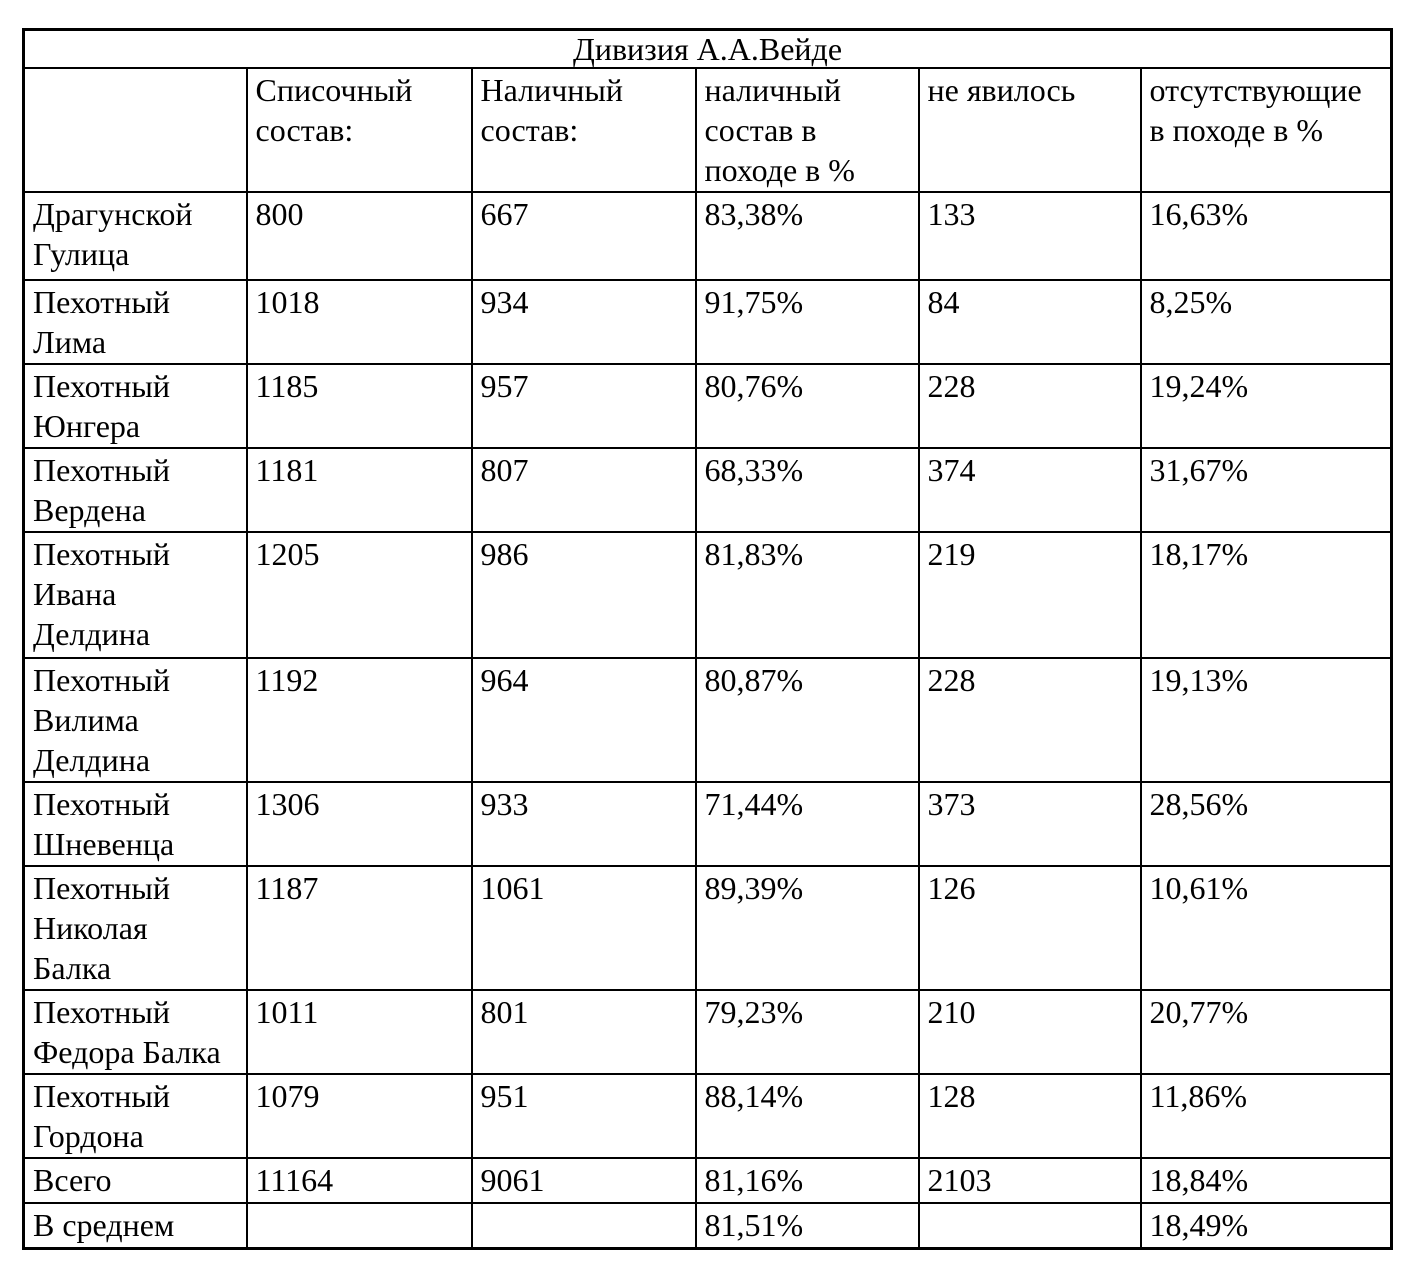 The height and width of the screenshot is (1268, 1406). I want to click on header-present-percent: наличный состав в походе в %, so click(807, 130).